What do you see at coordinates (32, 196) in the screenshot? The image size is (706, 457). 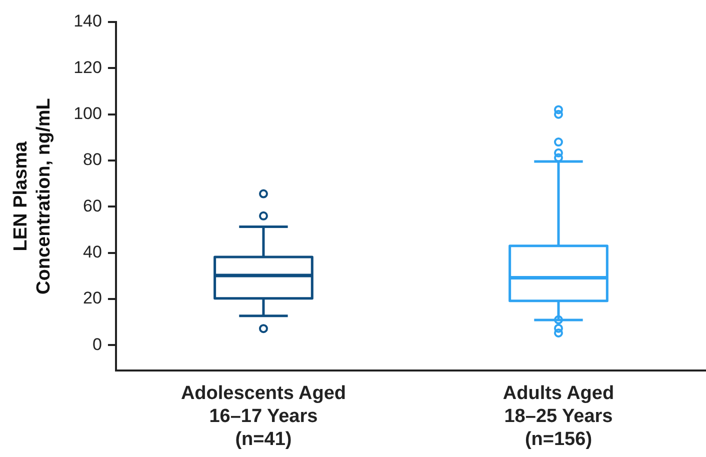 I see `y-axis-title: LEN Plasma Concentration, ng/mL` at bounding box center [32, 196].